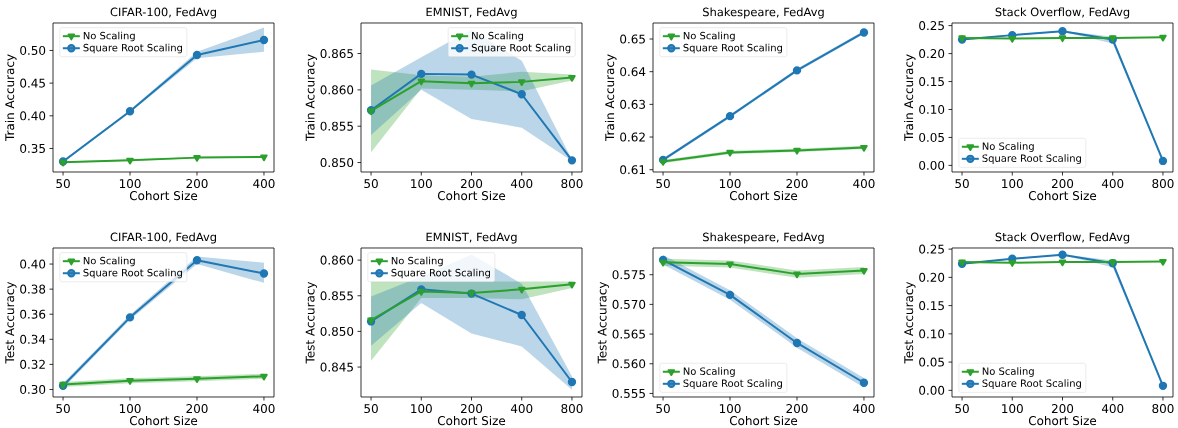 The image size is (1178, 428). Describe the element at coordinates (32, 364) in the screenshot. I see `y-tick-label: 0.32` at that location.